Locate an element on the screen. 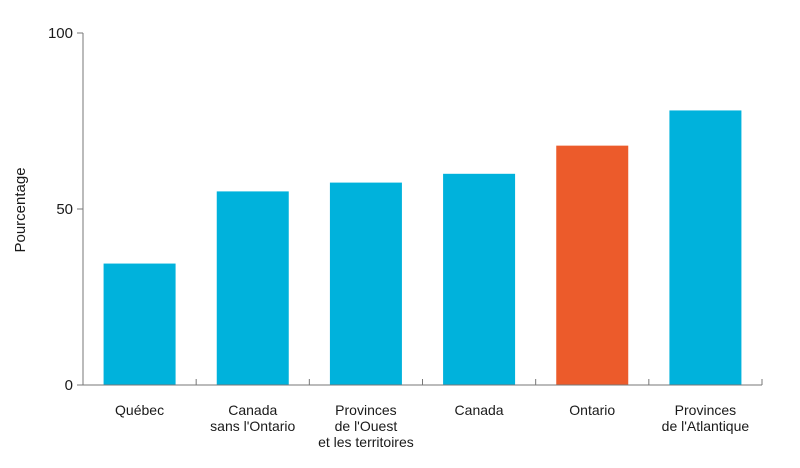  x-category-label: Canada sans l'Ontario is located at coordinates (252, 418).